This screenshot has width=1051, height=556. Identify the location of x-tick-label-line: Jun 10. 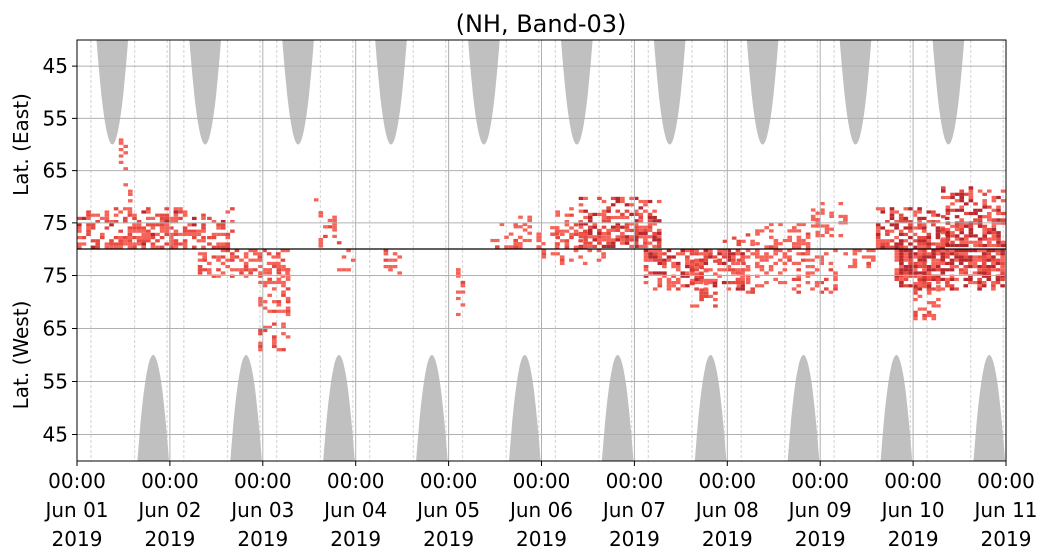
(912, 510).